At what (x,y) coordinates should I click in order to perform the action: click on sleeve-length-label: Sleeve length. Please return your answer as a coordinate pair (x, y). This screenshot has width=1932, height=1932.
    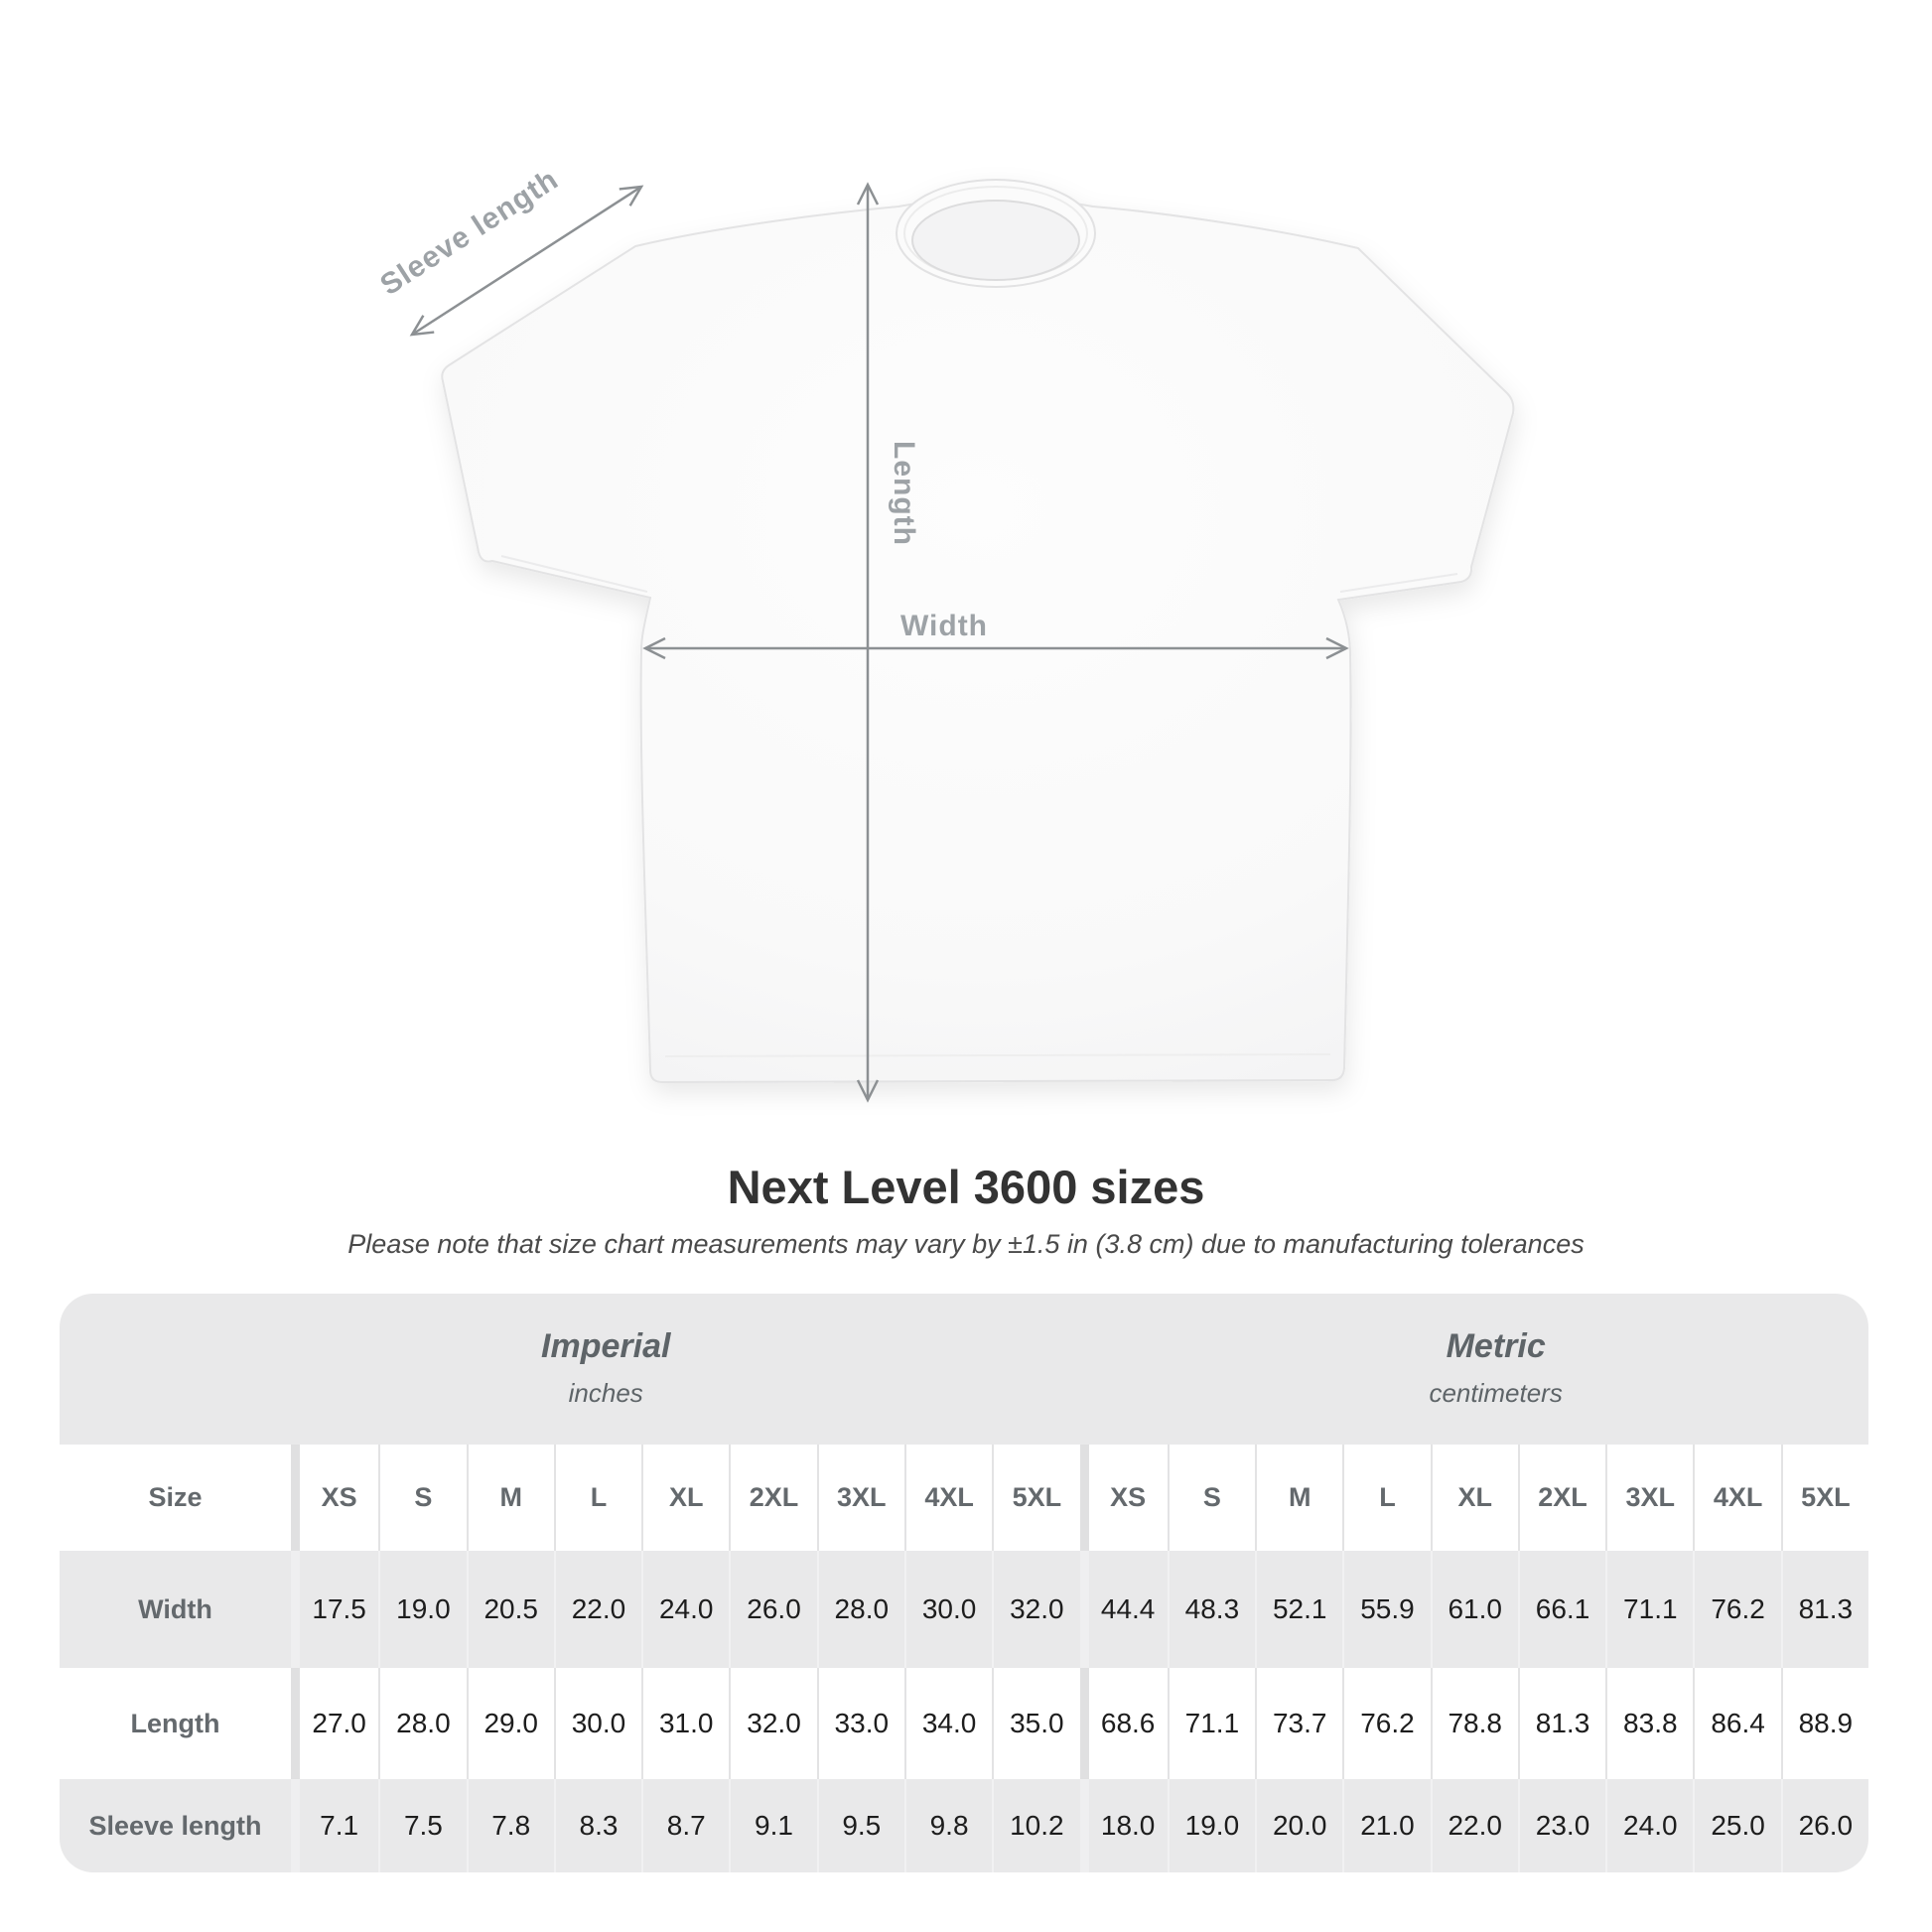
    Looking at the image, I should click on (469, 232).